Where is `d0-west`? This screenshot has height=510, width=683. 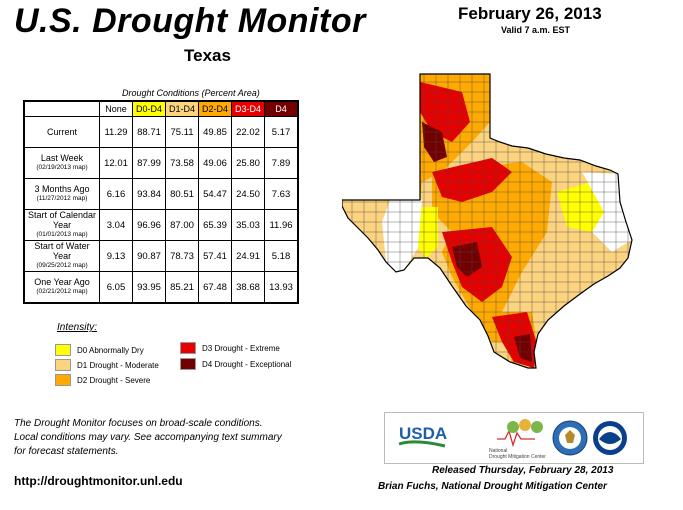 d0-west is located at coordinates (428, 232).